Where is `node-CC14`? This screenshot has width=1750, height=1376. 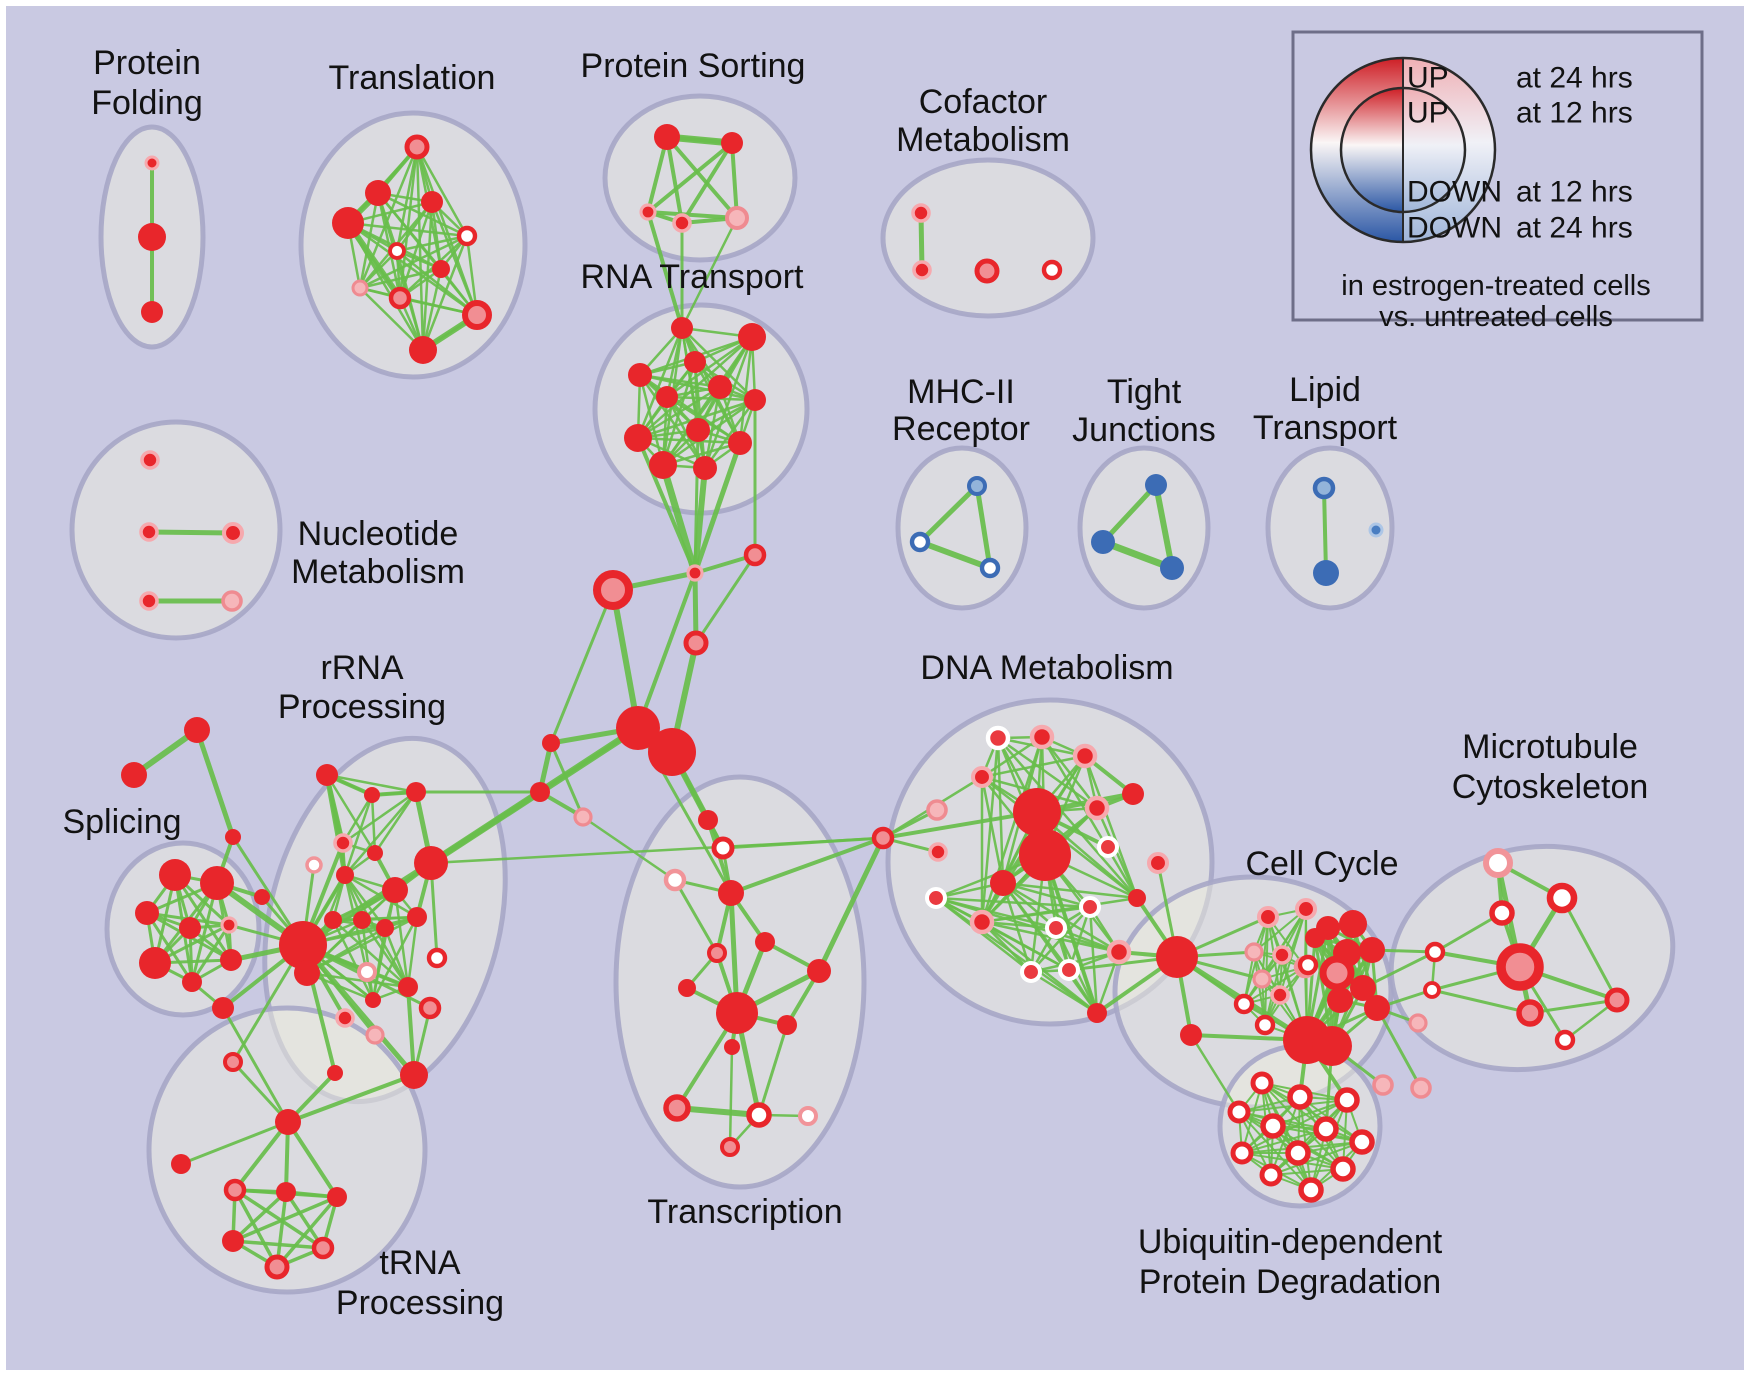
node-CC14 is located at coordinates (1372, 950).